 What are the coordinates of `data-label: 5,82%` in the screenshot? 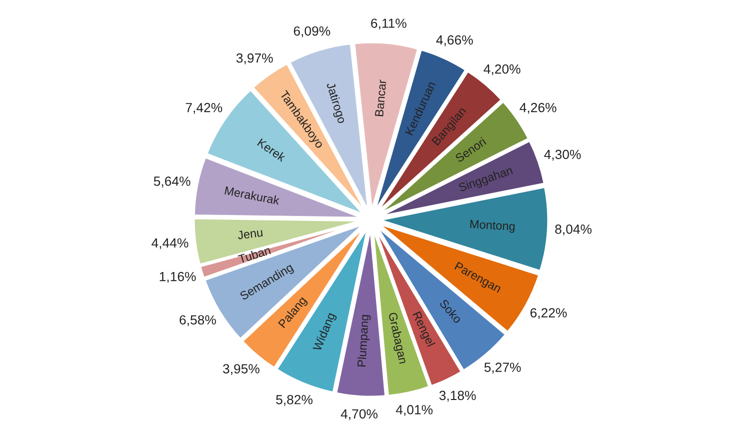 It's located at (294, 400).